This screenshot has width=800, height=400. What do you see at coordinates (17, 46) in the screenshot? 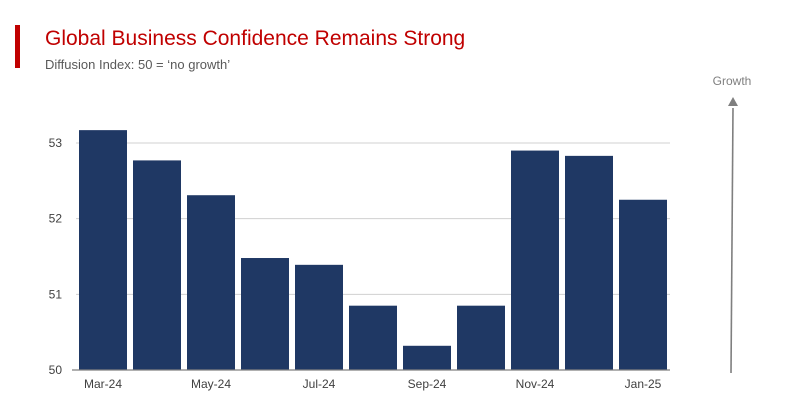
I see `title-accent-bar` at bounding box center [17, 46].